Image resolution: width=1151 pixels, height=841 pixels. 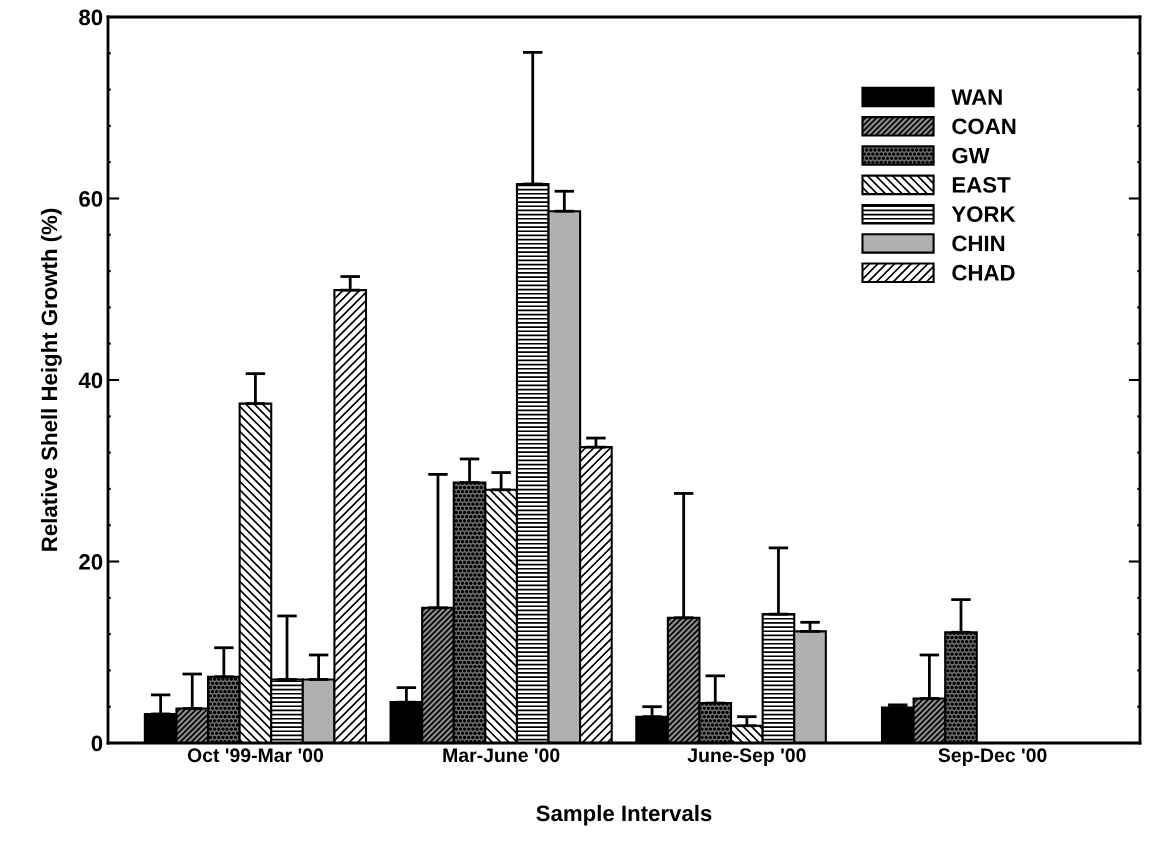 What do you see at coordinates (976, 97) in the screenshot?
I see `legend-label: WAN` at bounding box center [976, 97].